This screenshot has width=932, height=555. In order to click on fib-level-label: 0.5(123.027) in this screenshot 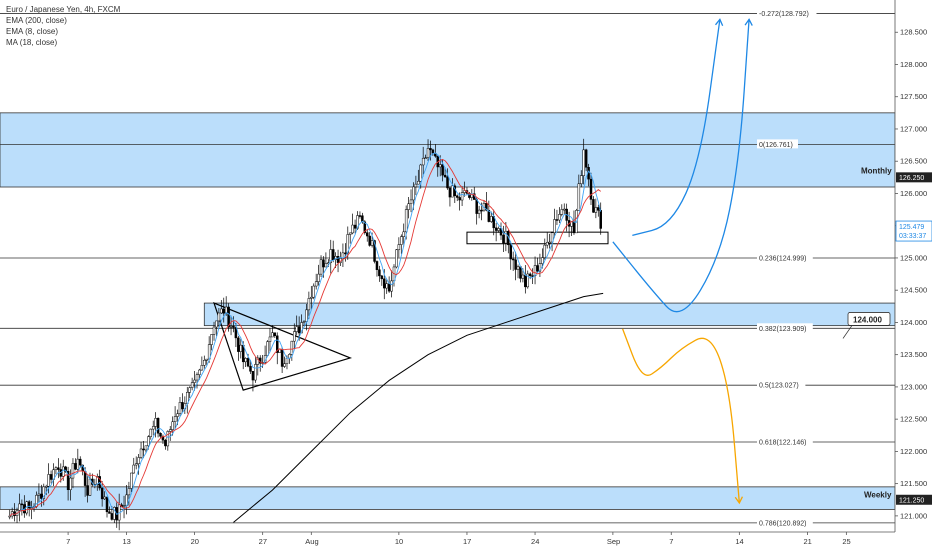, I will do `click(779, 386)`.